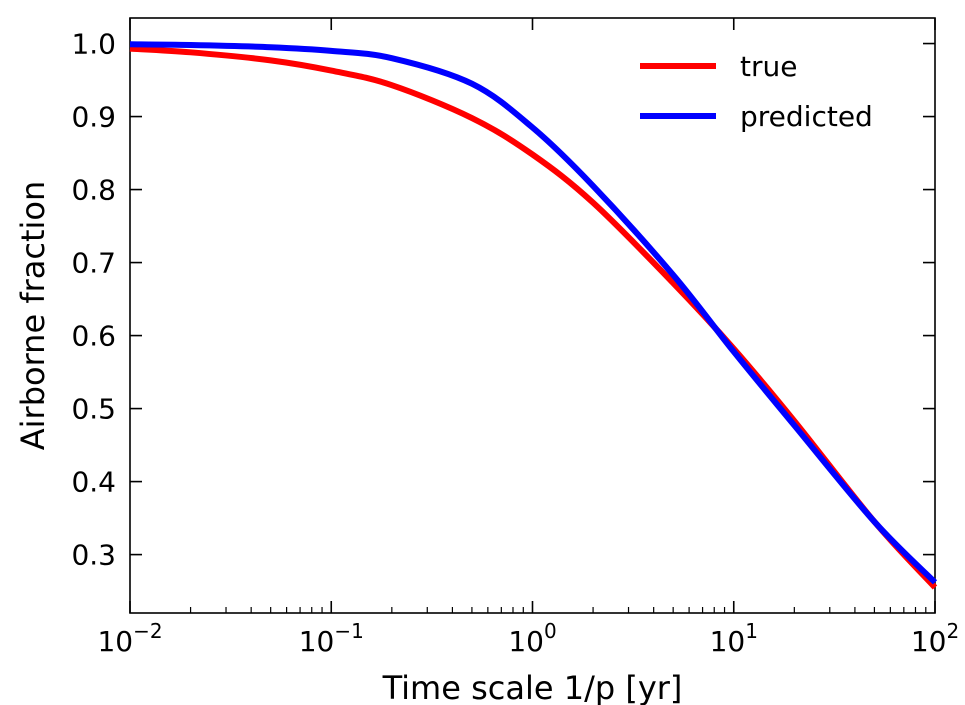 The width and height of the screenshot is (965, 705). Describe the element at coordinates (532, 687) in the screenshot. I see `x-axis-label: Time scale 1/p [yr]` at that location.